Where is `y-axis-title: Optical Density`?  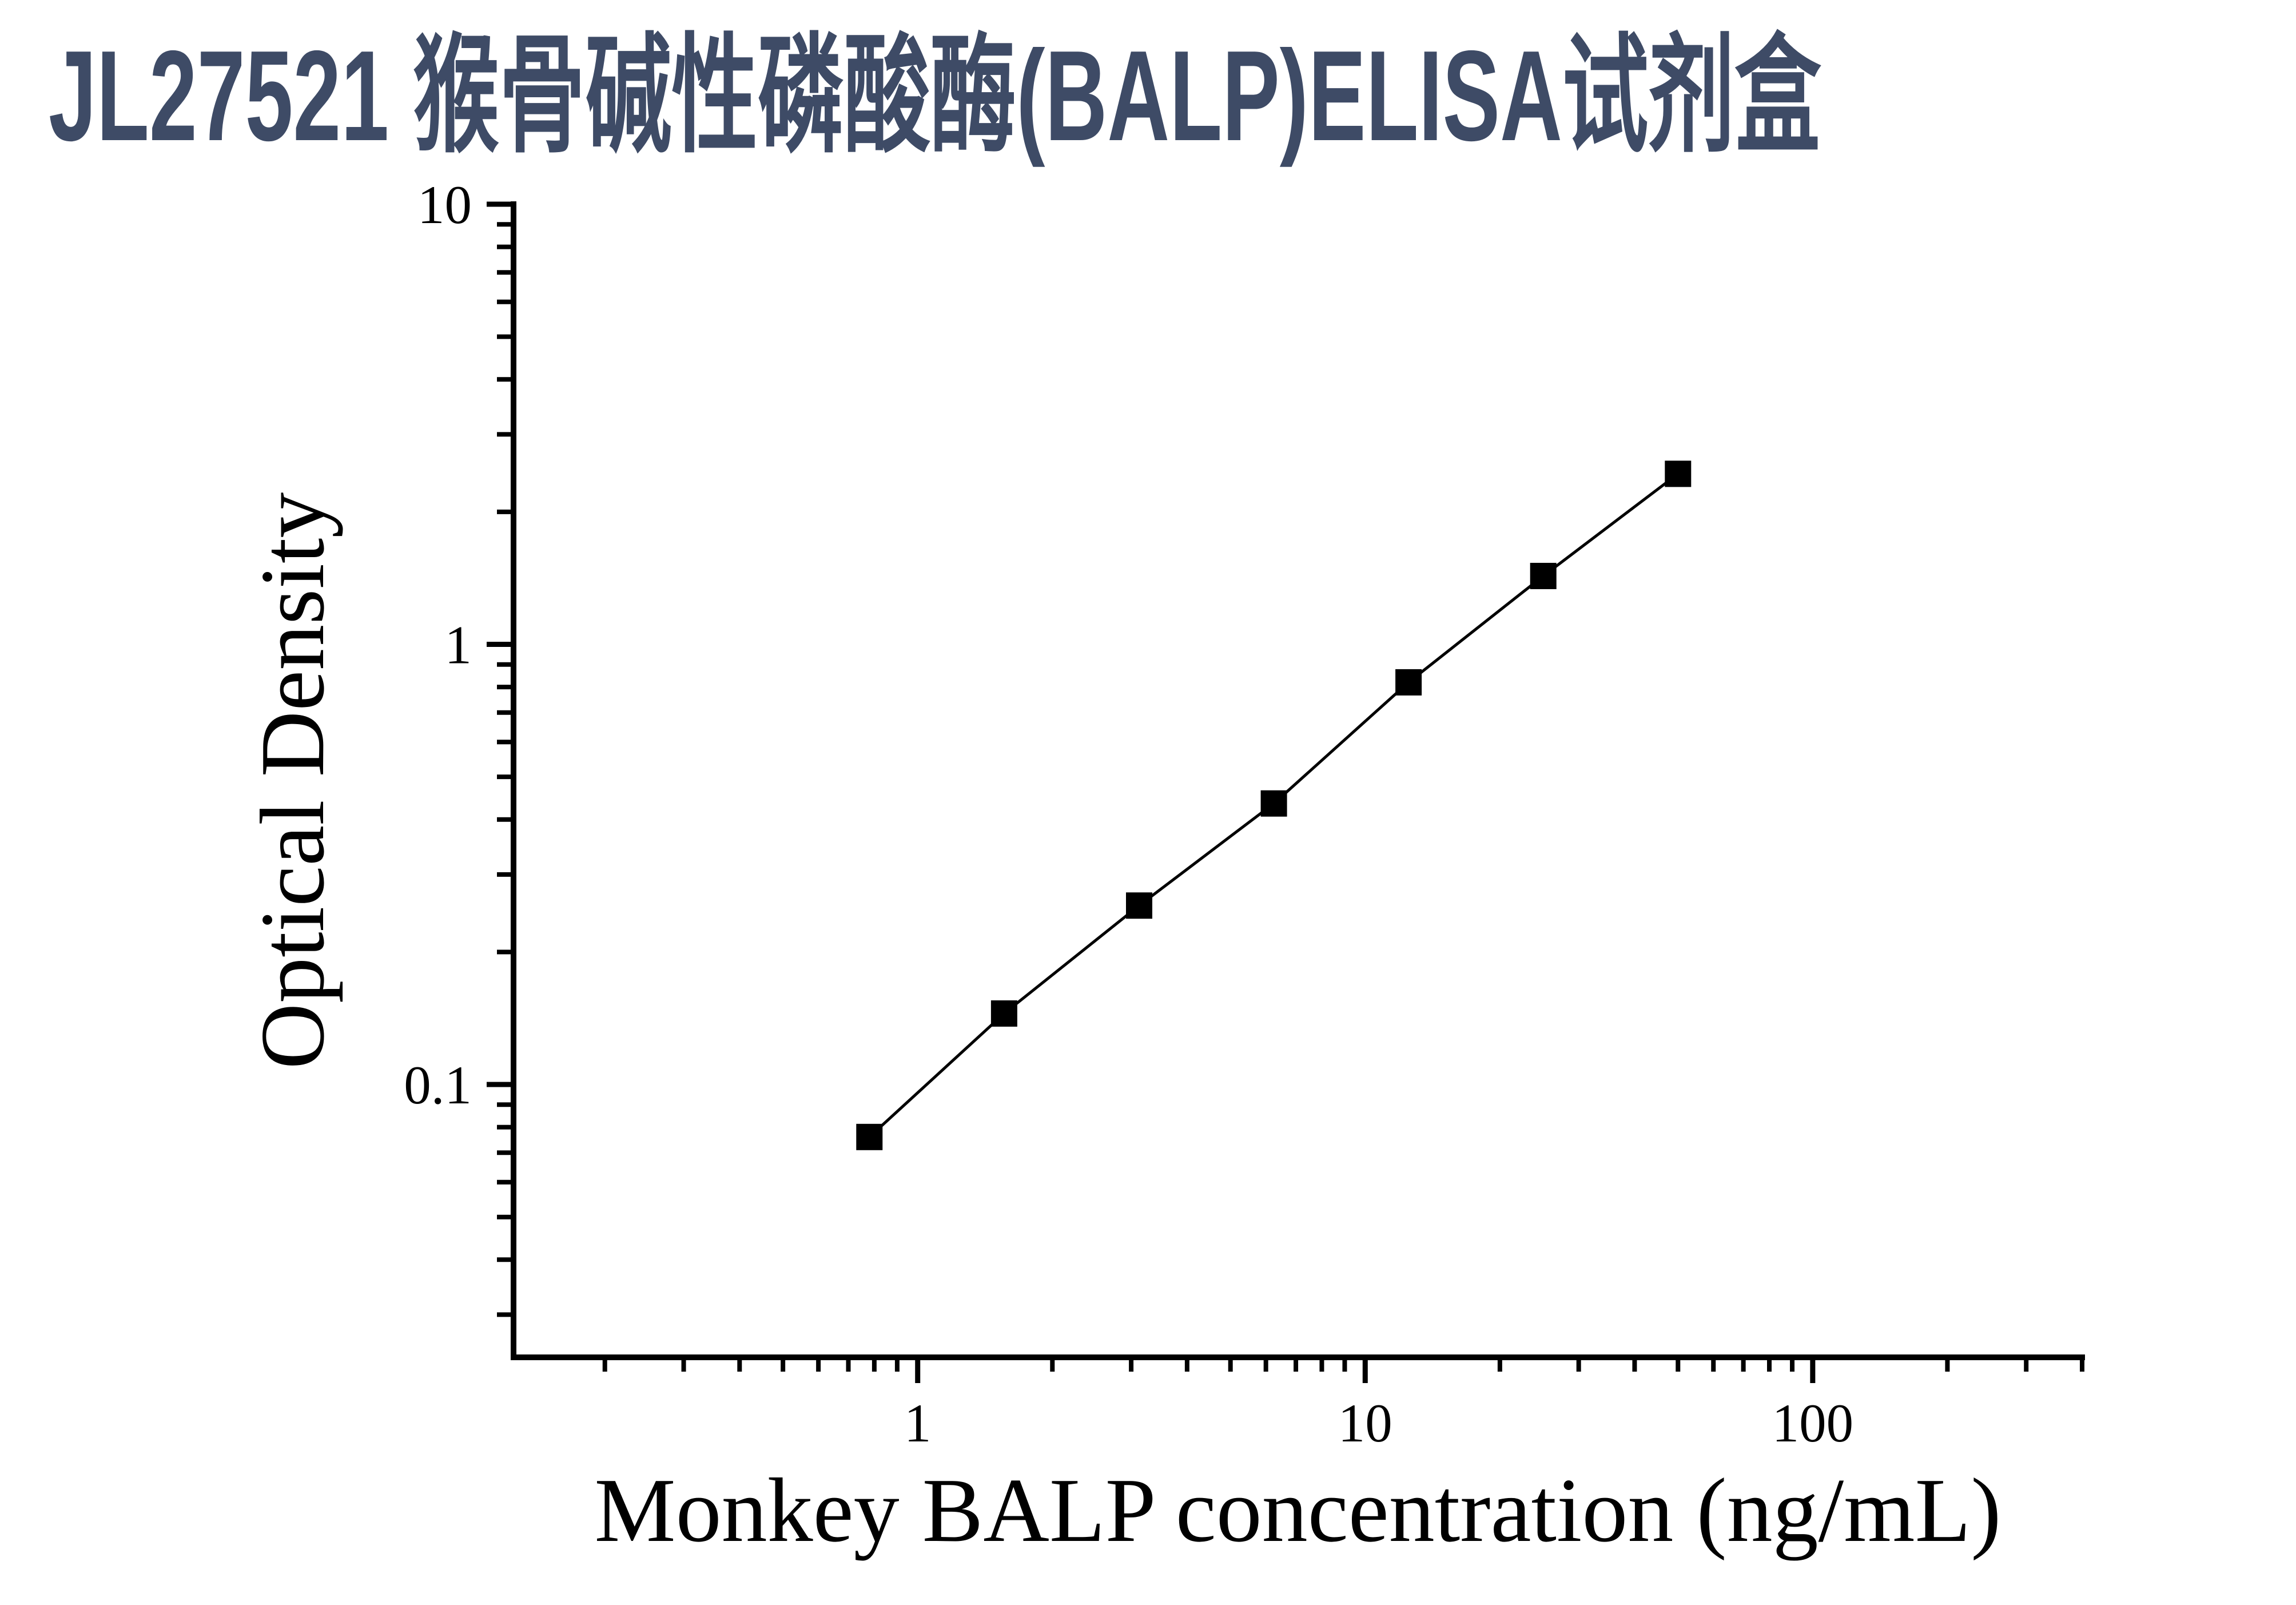 y-axis-title: Optical Density is located at coordinates (292, 781).